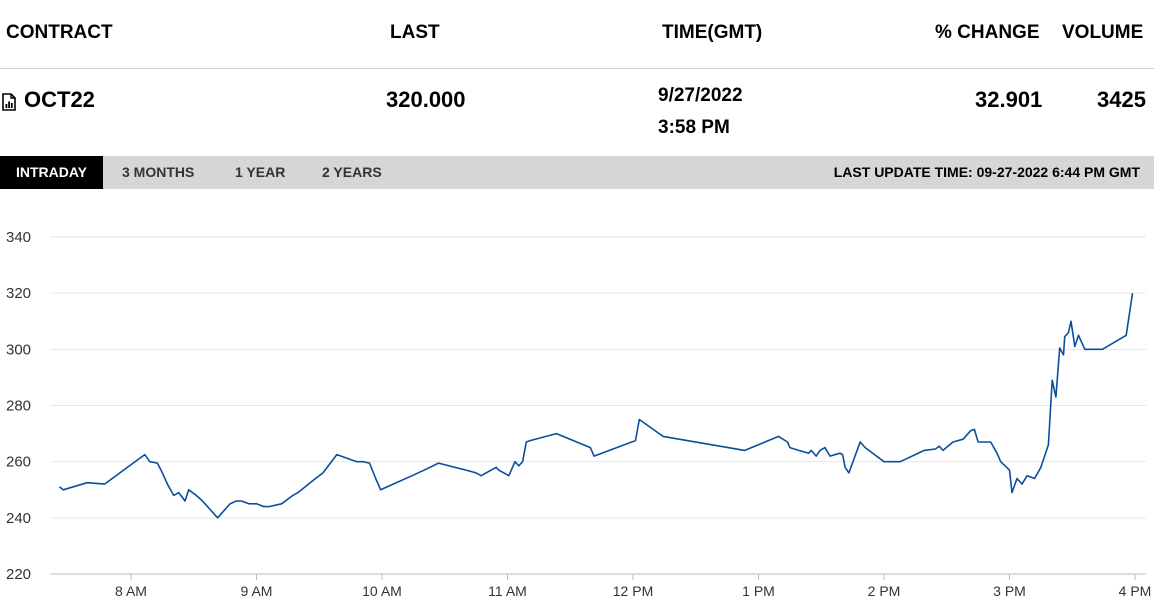 This screenshot has height=610, width=1162. What do you see at coordinates (1009, 99) in the screenshot?
I see `percent-change: 32.901` at bounding box center [1009, 99].